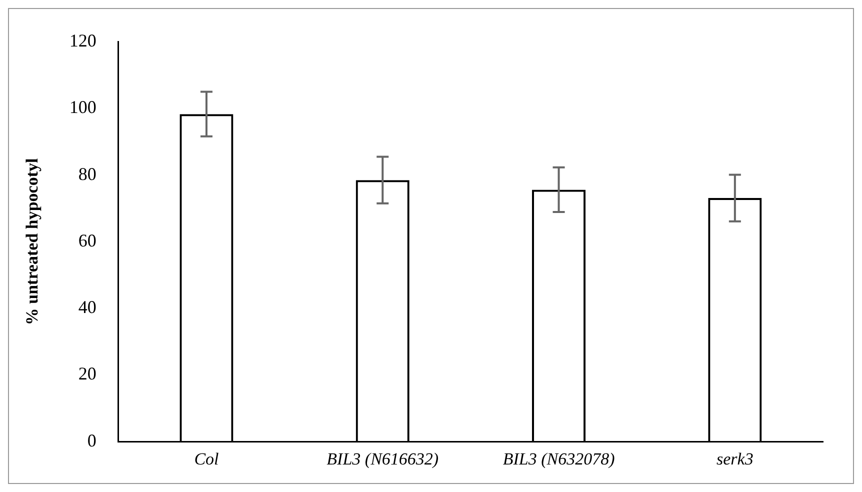  What do you see at coordinates (735, 458) in the screenshot?
I see `x-tick-label: serk3` at bounding box center [735, 458].